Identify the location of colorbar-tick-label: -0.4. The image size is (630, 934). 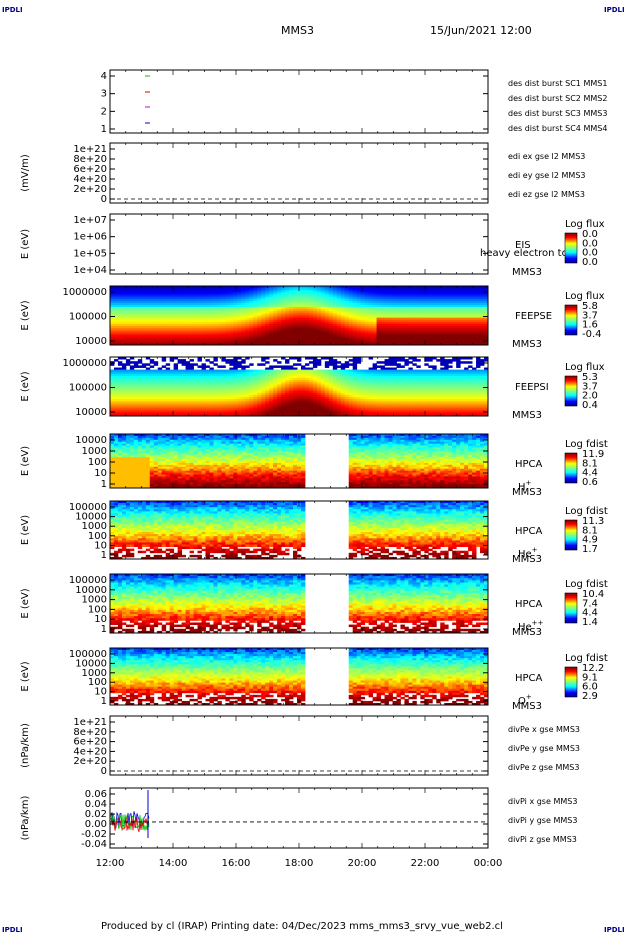
(592, 334).